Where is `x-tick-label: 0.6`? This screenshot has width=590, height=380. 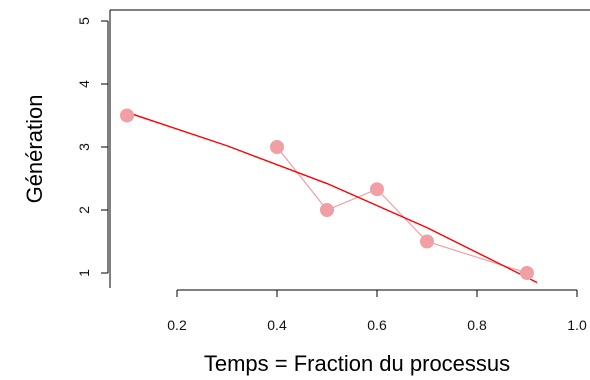 x-tick-label: 0.6 is located at coordinates (377, 325).